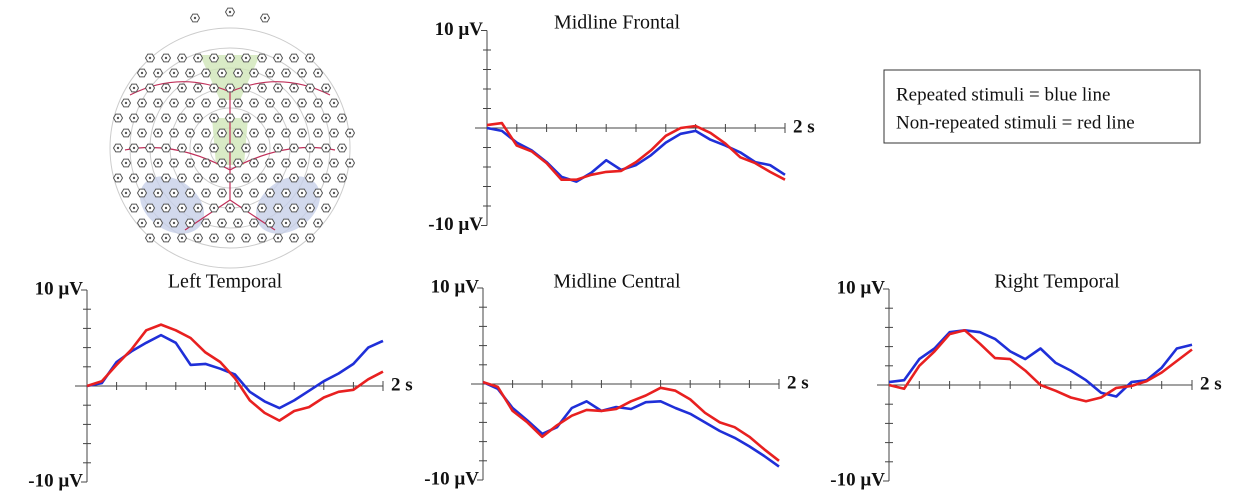  I want to click on chart-title: Midline Central, so click(617, 282).